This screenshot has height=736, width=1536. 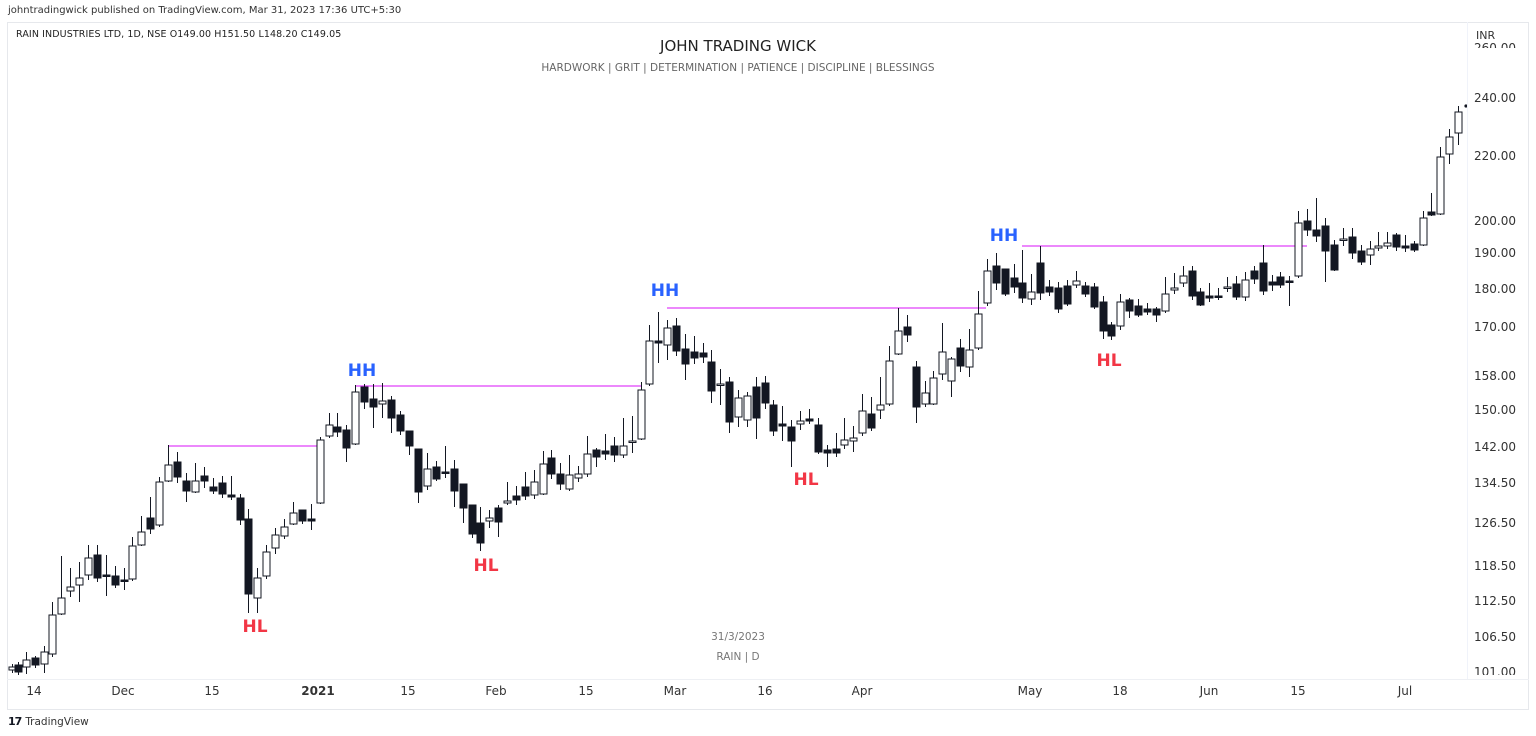 What do you see at coordinates (1495, 523) in the screenshot?
I see `price-tick-label: 126.50` at bounding box center [1495, 523].